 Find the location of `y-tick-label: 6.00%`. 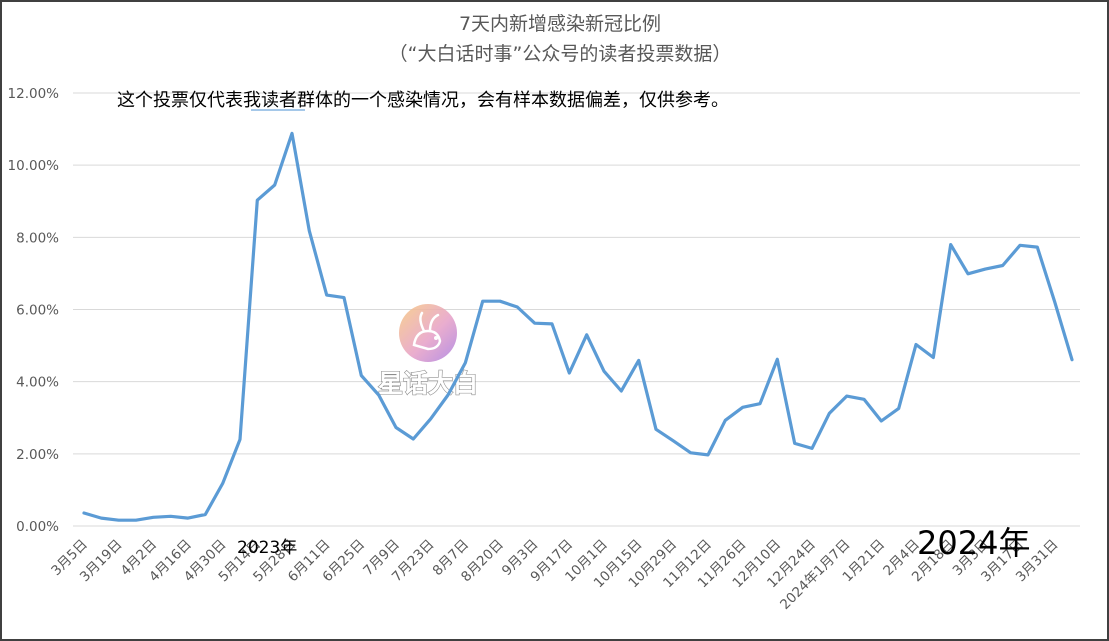

y-tick-label: 6.00% is located at coordinates (37, 311).